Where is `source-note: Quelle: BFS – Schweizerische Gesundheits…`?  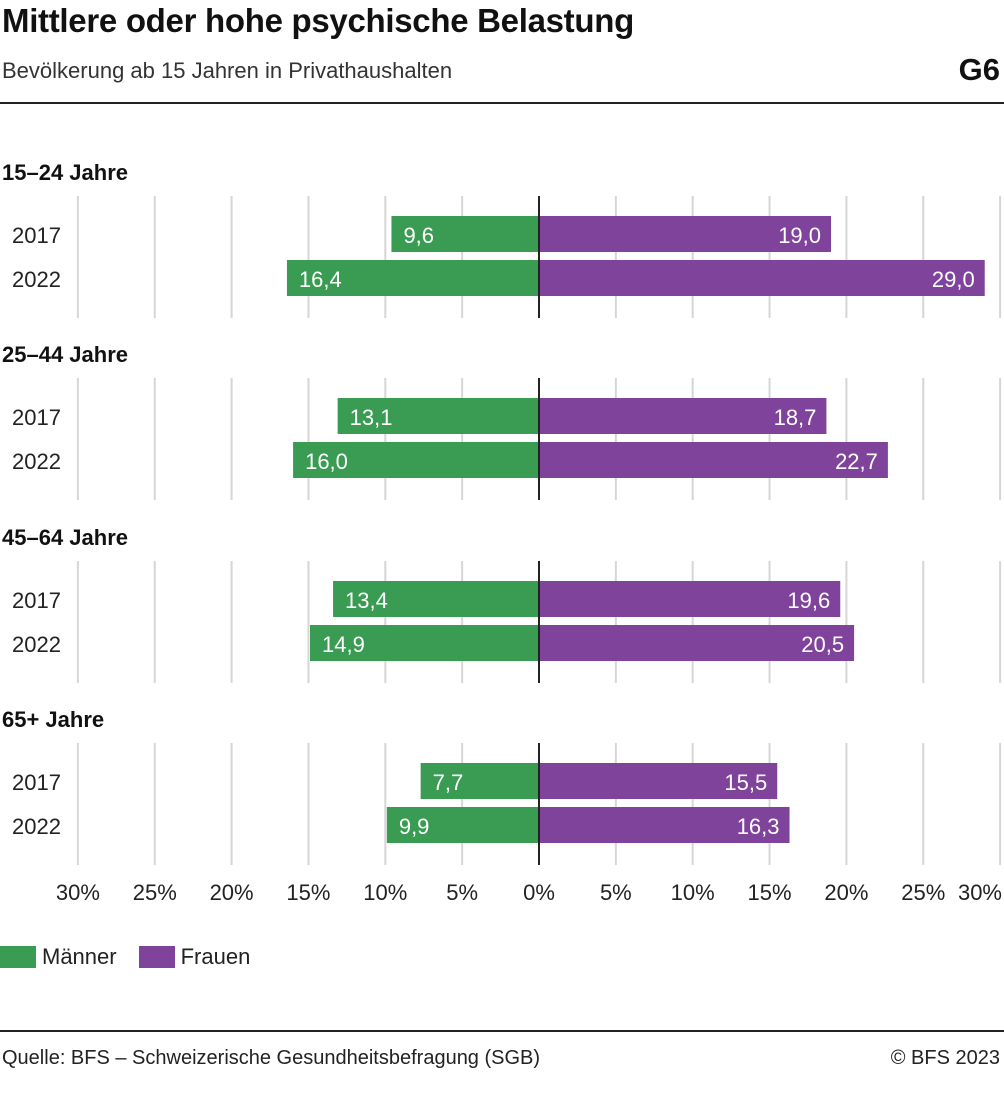 source-note: Quelle: BFS – Schweizerische Gesundheits… is located at coordinates (271, 1058).